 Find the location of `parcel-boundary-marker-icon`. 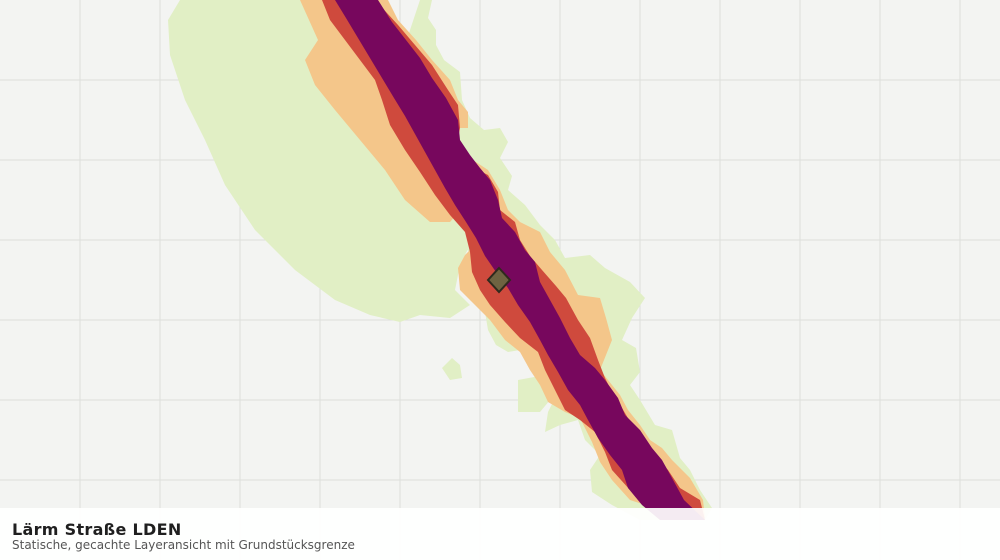

parcel-boundary-marker-icon is located at coordinates (499, 280).